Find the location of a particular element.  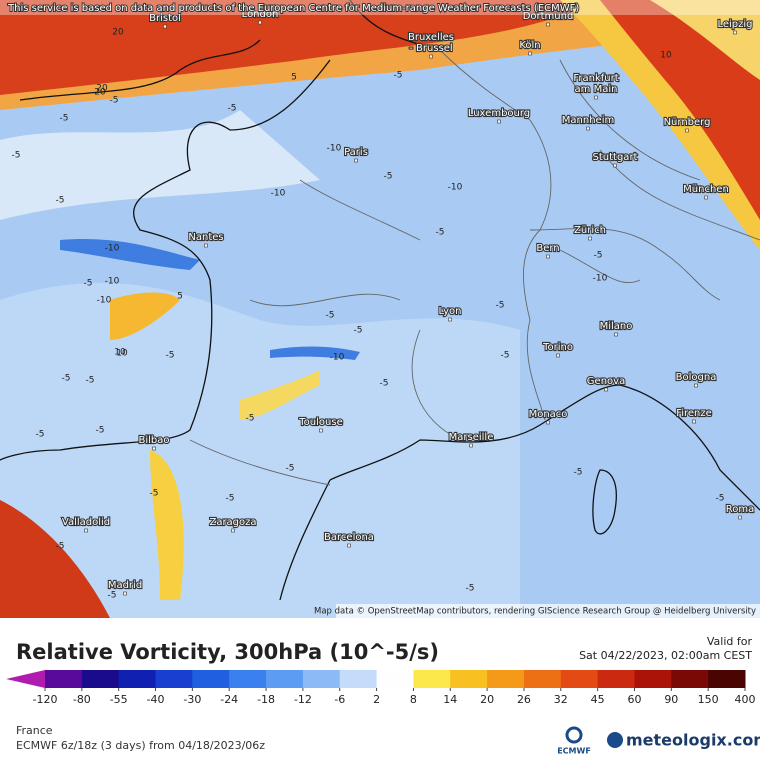

colorbar-tick-label: -30 is located at coordinates (192, 699).